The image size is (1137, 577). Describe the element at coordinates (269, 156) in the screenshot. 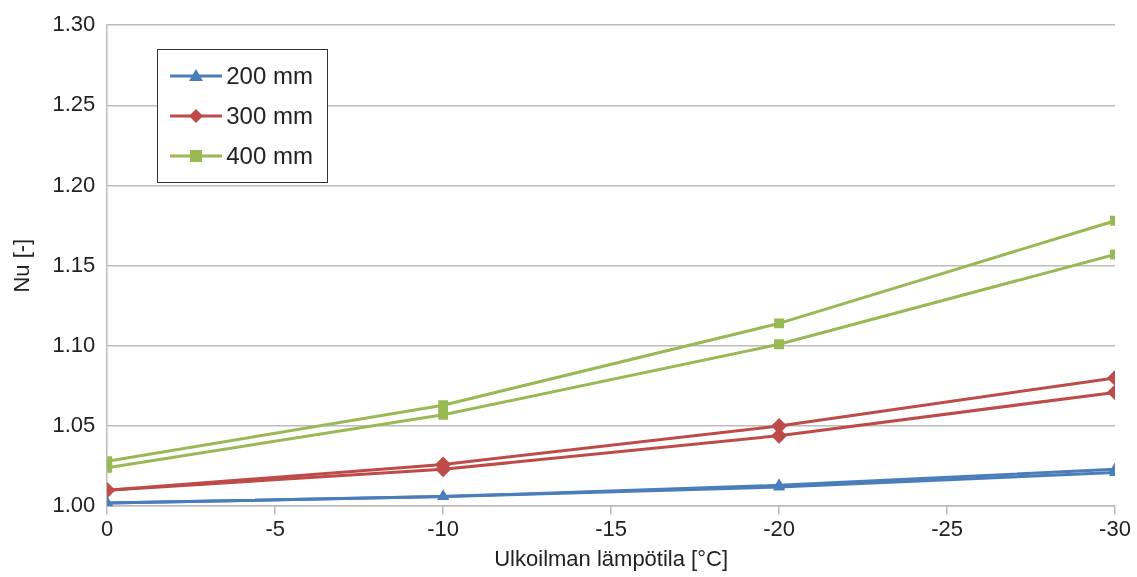

I see `legend-label: 400 mm` at that location.